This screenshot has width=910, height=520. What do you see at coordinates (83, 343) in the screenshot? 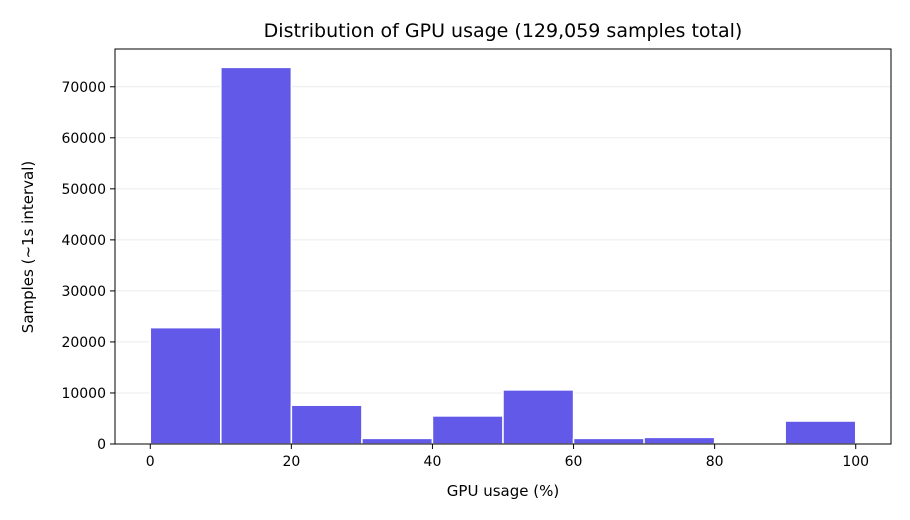
I see `y-tick-label: 20000` at bounding box center [83, 343].